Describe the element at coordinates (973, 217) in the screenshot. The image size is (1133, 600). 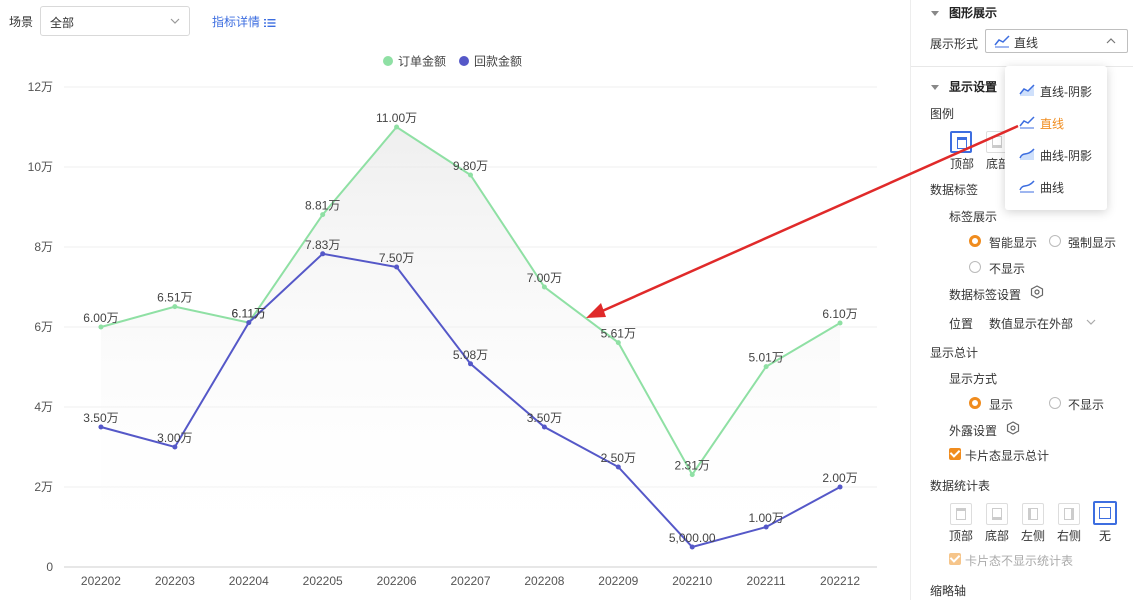
I see `label-show-heading: 标签展示` at that location.